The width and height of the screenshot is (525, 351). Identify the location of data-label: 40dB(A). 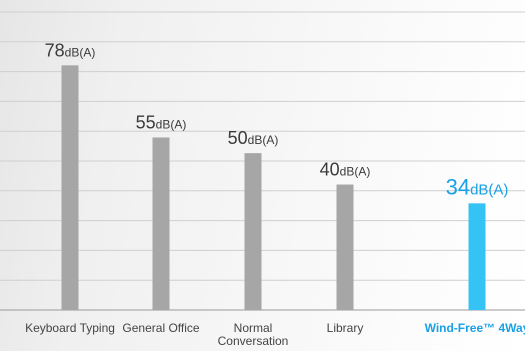
(345, 170).